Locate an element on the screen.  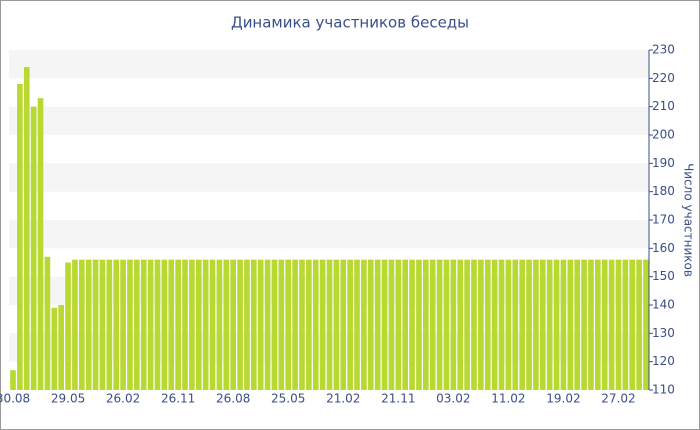
x-tick-label: 25.05 is located at coordinates (288, 399).